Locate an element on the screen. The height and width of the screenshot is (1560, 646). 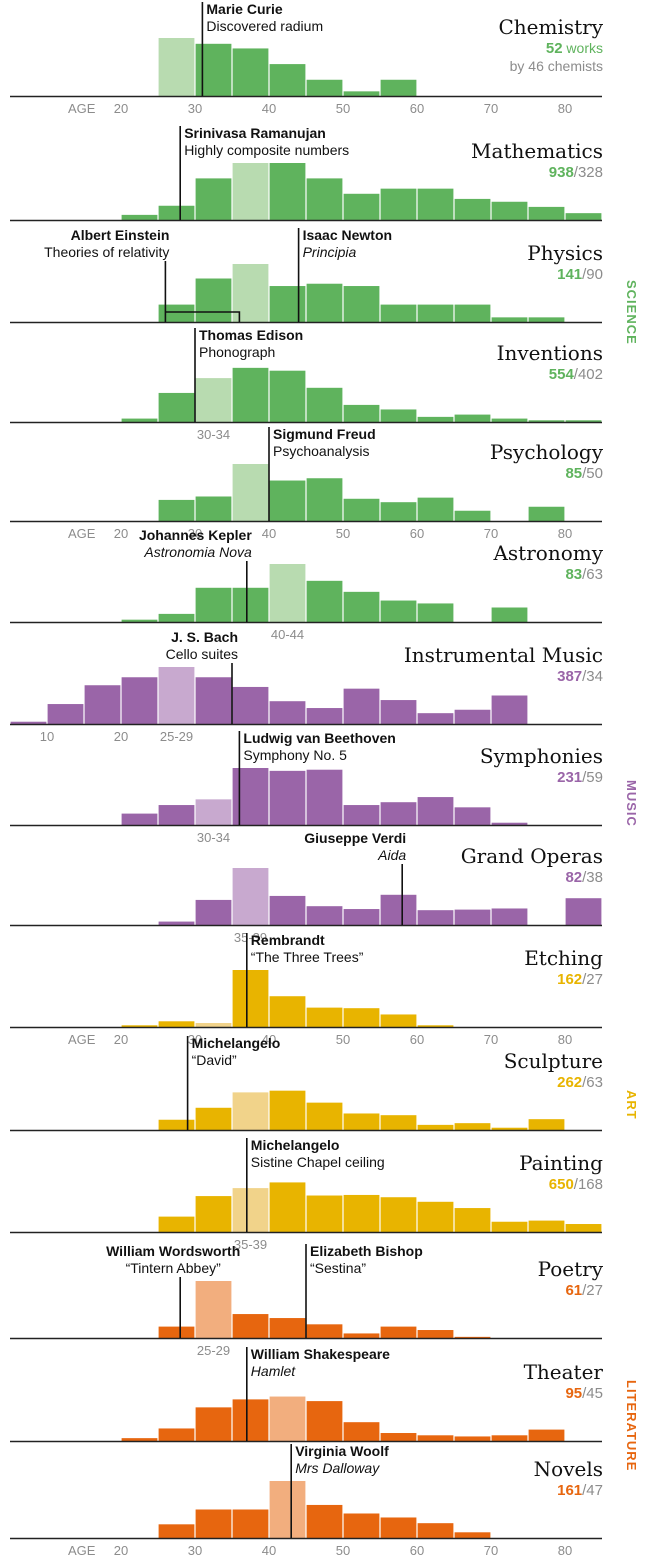
tick-label-psychology-30: 30 is located at coordinates (195, 533).